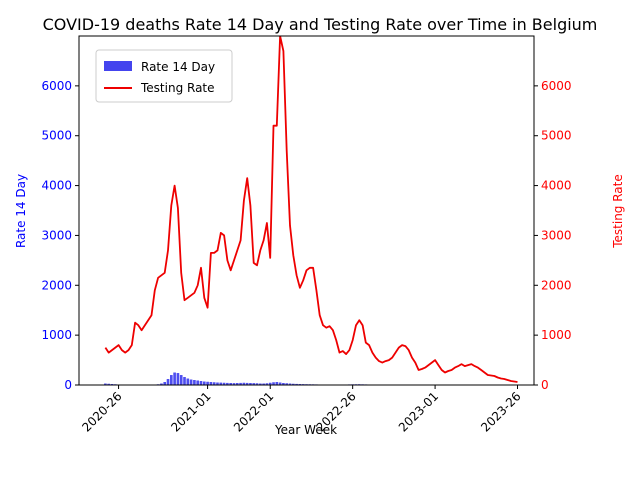 Image resolution: width=640 pixels, height=480 pixels. What do you see at coordinates (556, 235) in the screenshot?
I see `y-right-tick-label: 3000` at bounding box center [556, 235].